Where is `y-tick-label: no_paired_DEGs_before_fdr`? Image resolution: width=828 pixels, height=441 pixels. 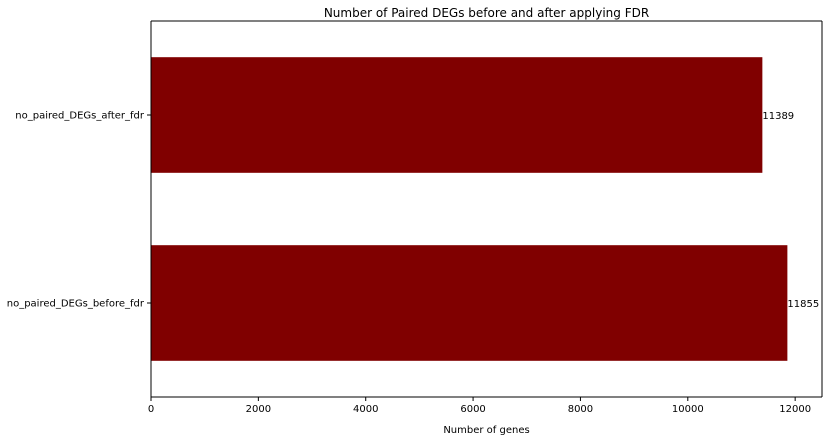
y-tick-label: no_paired_DEGs_before_fdr is located at coordinates (76, 304).